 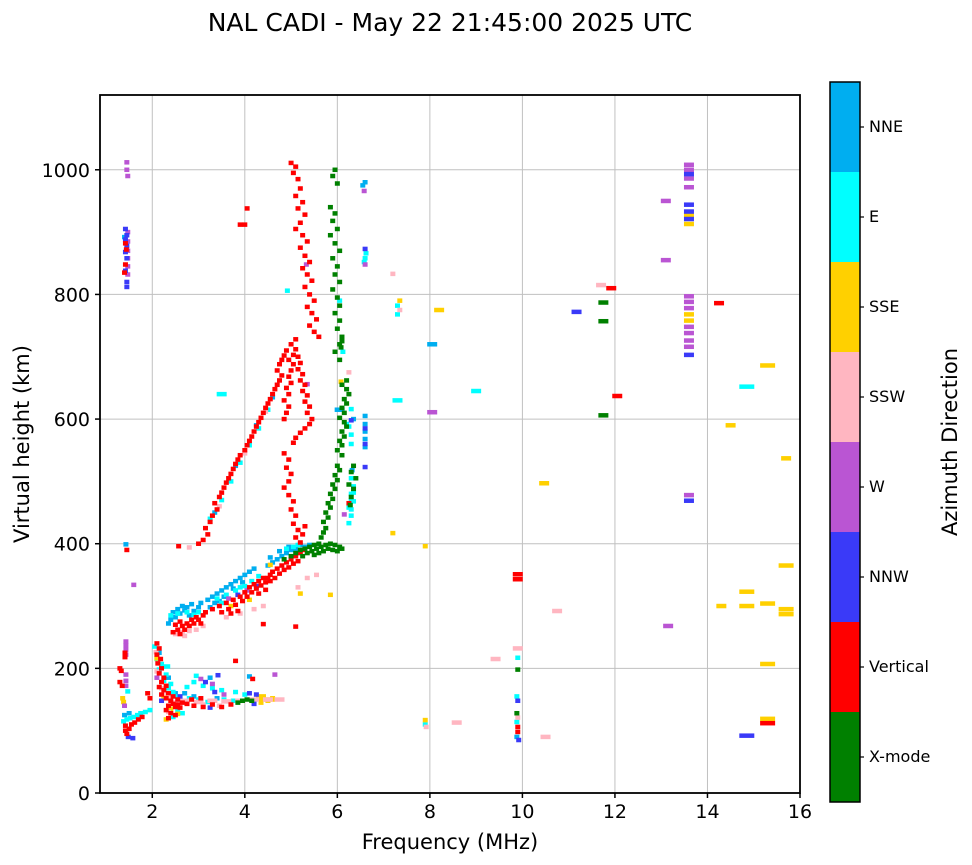 I want to click on chart-title: NAL CADI - May 22 21:45:00 2025 UTC, so click(x=450, y=22).